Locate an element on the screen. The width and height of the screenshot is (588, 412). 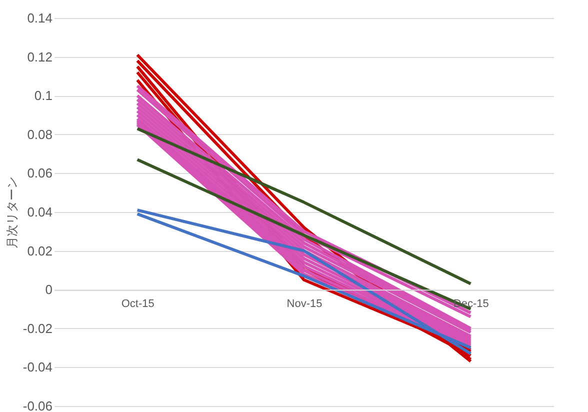
y-tick-label: 0.14 is located at coordinates (39, 18).